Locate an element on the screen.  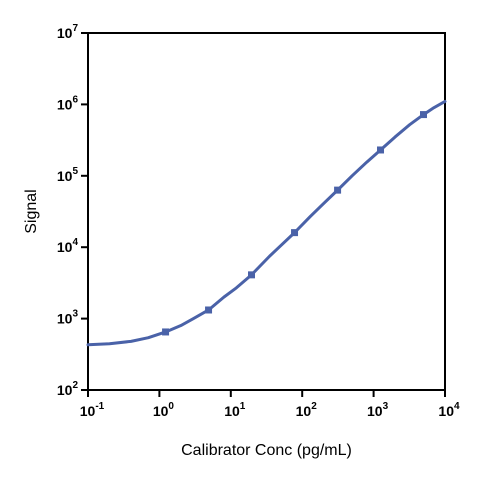
x-tick-label-3: 10² is located at coordinates (307, 410).